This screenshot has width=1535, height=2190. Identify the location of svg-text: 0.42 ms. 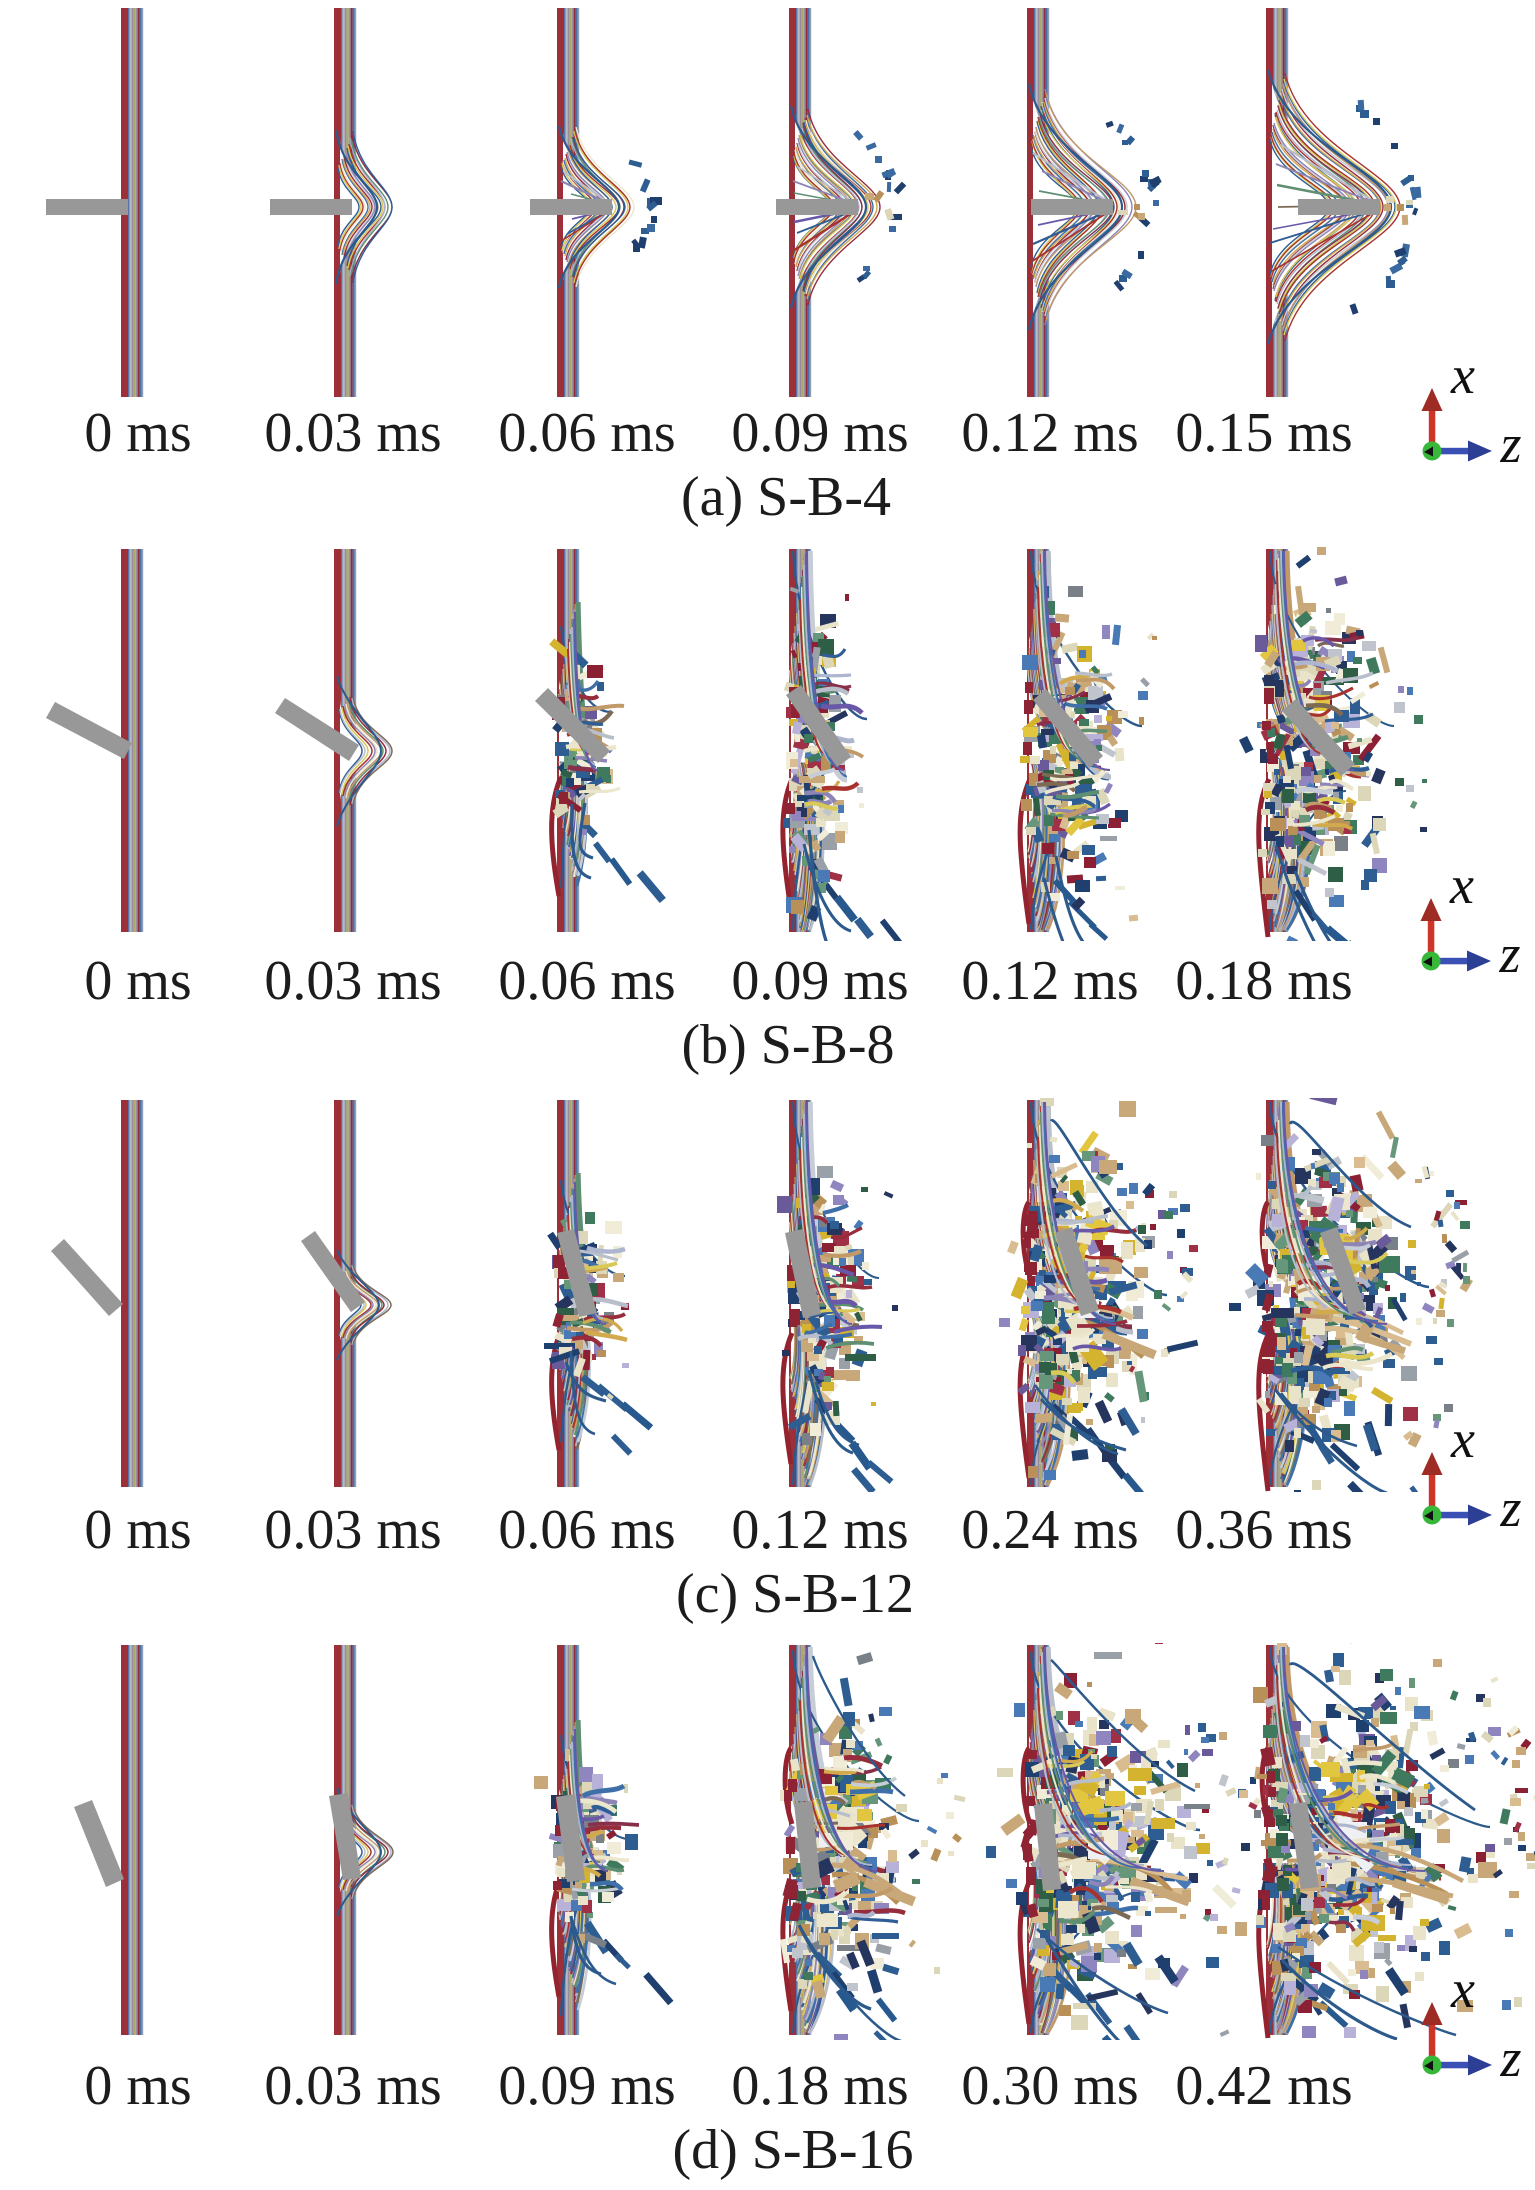
(1263, 2086).